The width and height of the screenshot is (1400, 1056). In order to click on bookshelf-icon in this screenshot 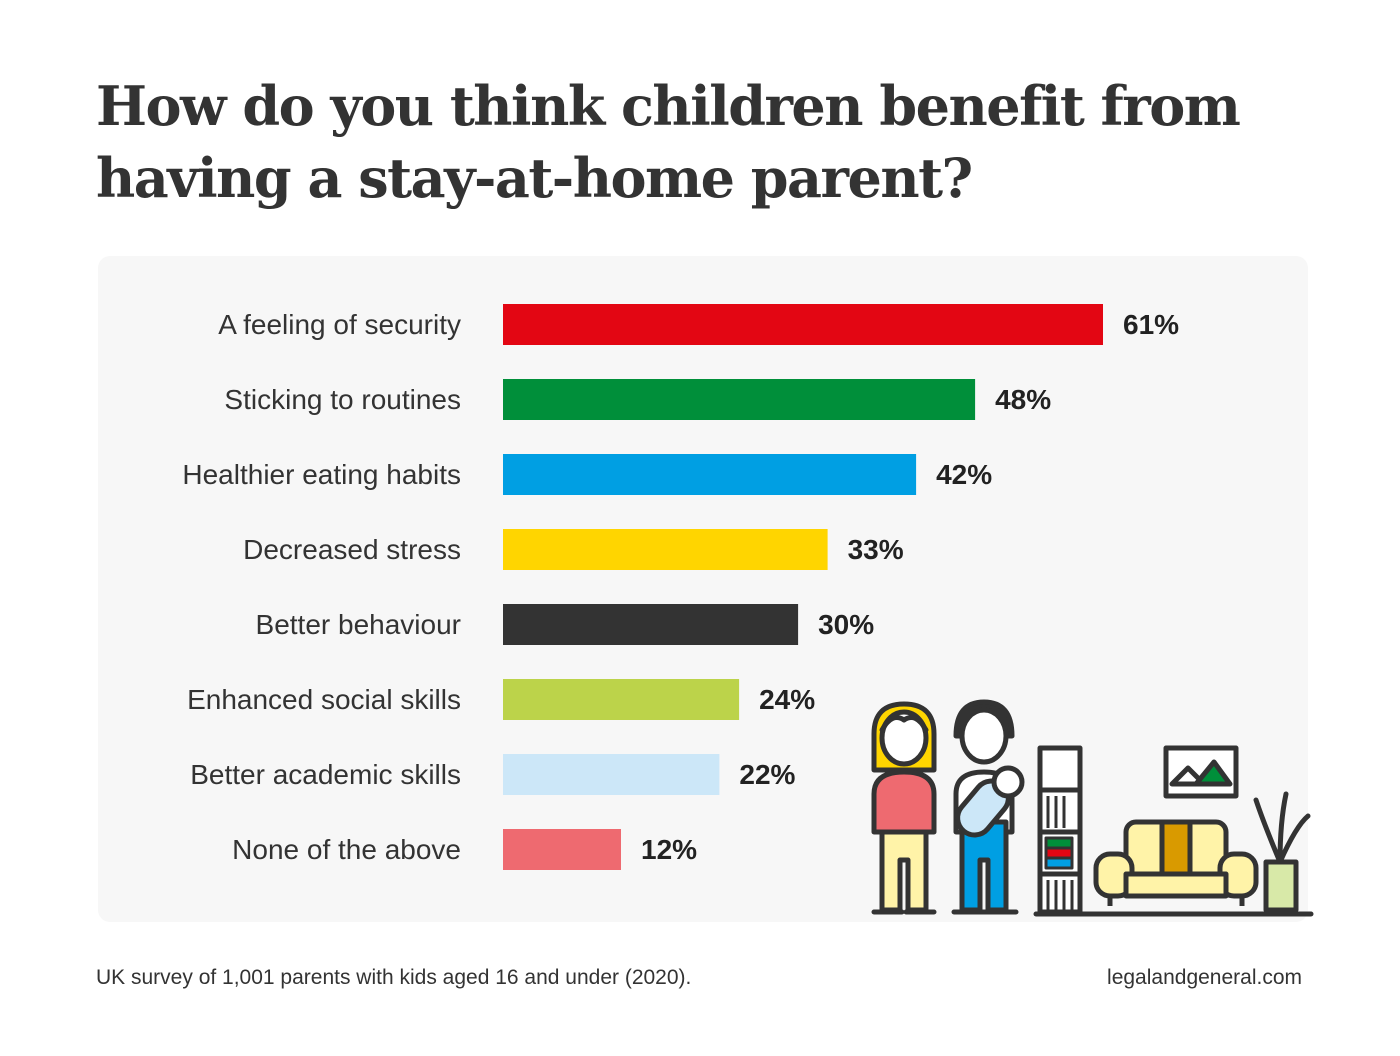, I will do `click(1060, 830)`.